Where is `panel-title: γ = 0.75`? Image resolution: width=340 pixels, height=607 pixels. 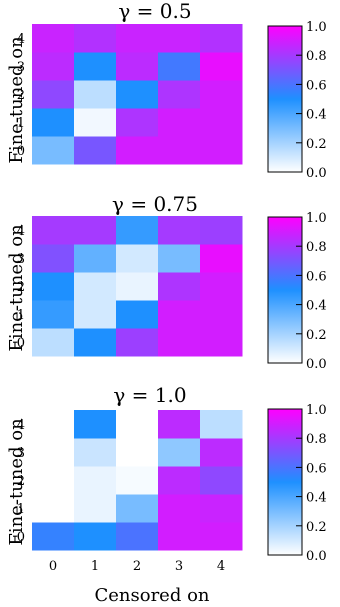 panel-title: γ = 0.75 is located at coordinates (155, 204).